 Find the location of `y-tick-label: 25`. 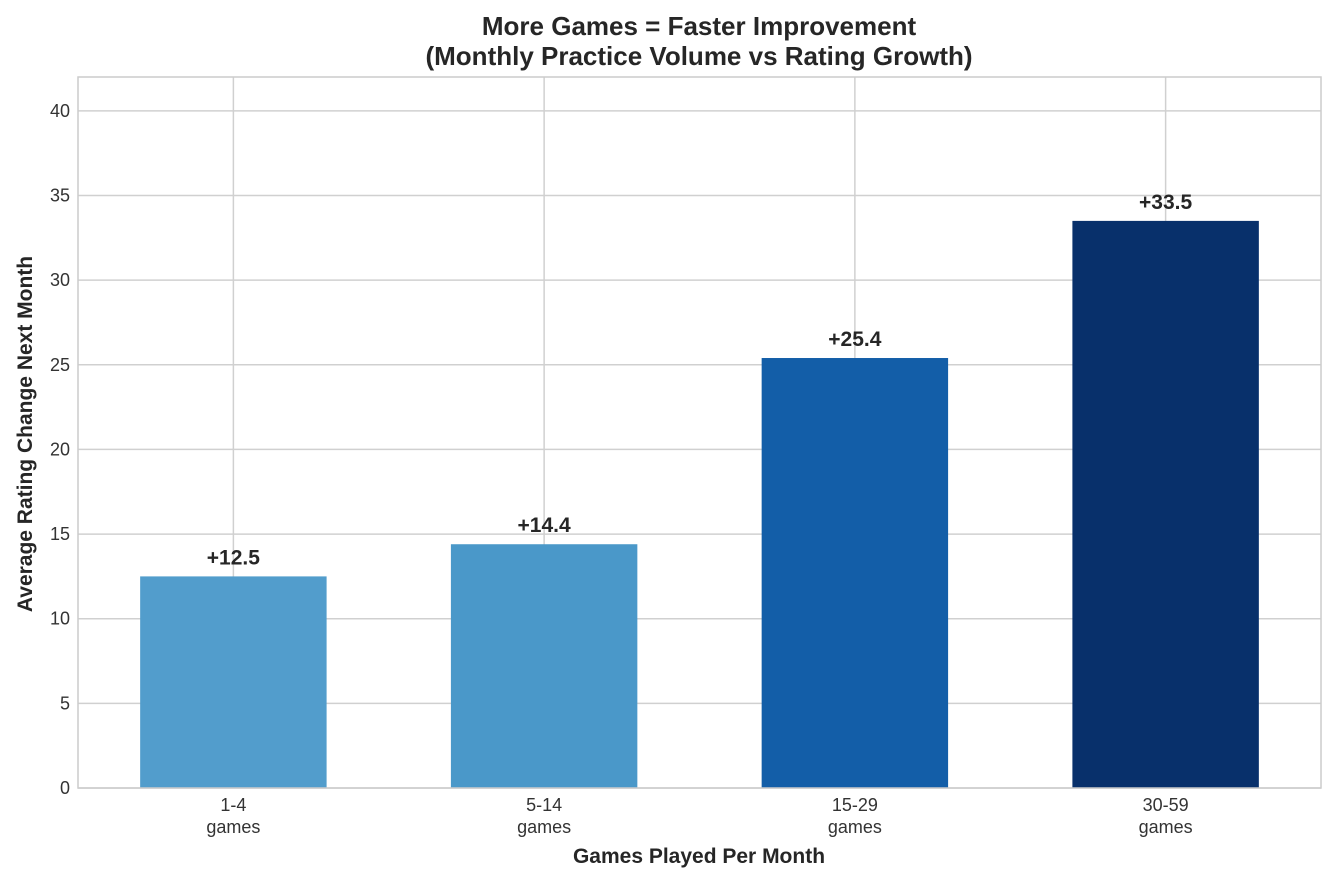

y-tick-label: 25 is located at coordinates (60, 365).